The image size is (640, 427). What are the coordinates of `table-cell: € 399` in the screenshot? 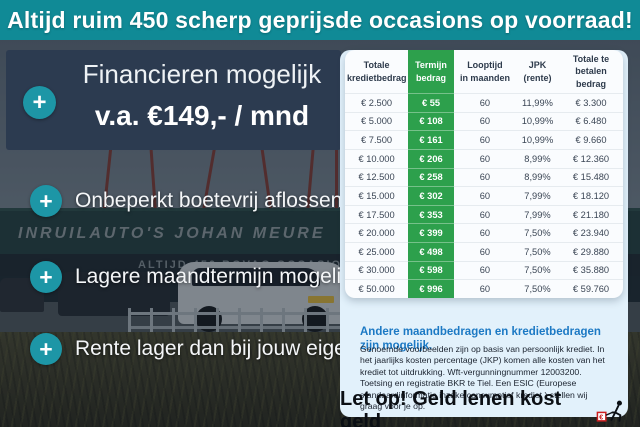 It's located at (431, 233).